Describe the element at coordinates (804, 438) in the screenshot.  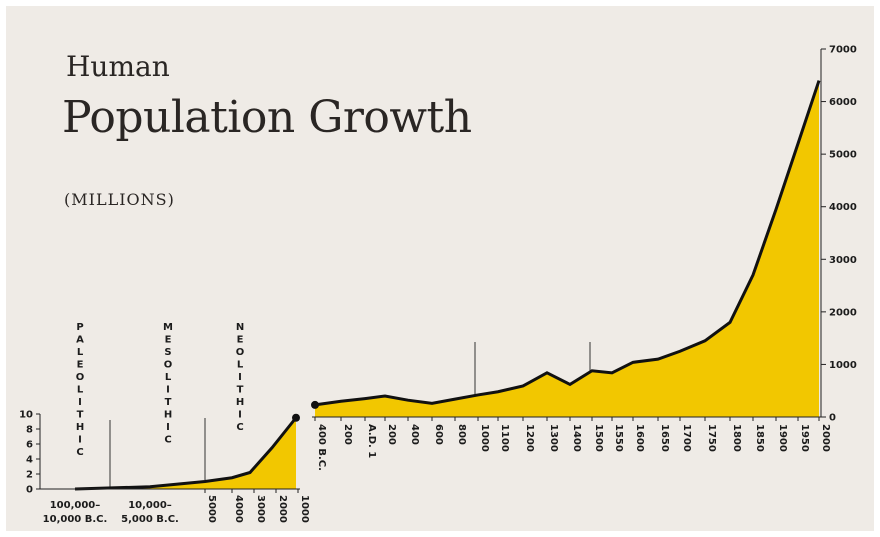
I see `historic-x-label: 1950` at that location.